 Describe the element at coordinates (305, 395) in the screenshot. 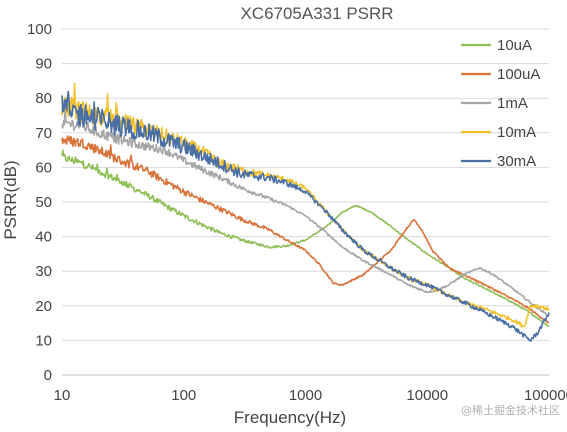

I see `x-tick-label: 1000` at that location.